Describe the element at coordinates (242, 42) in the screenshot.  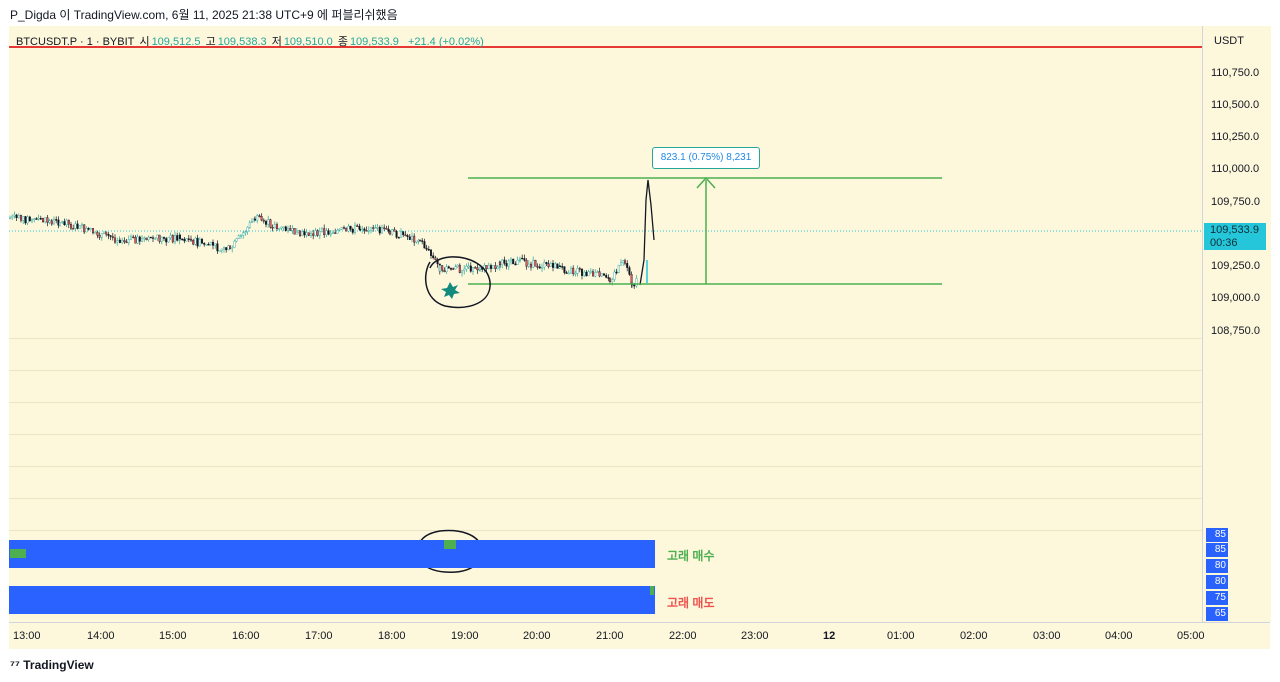
I see `high-value: 109,538.3` at that location.